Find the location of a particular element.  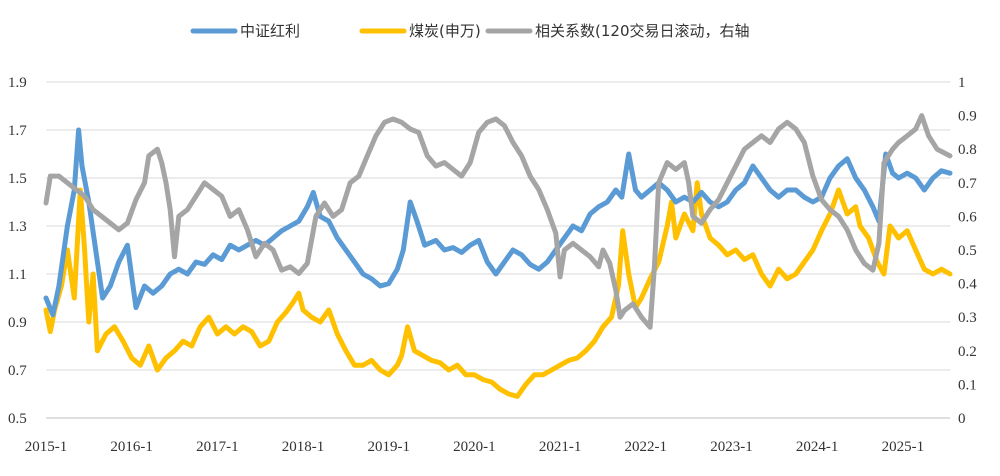

legend-label-2: 相关系数(120交易日滚动，右轴 is located at coordinates (642, 31).